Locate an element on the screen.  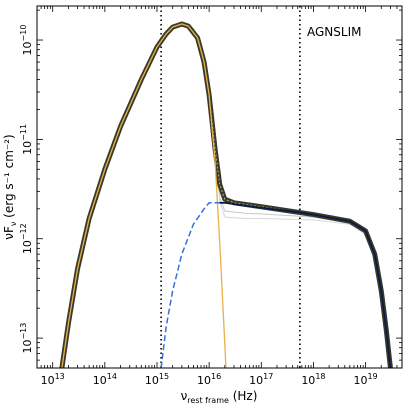
y-tick-labels: 10−13 10−12 10−11 10−10 is located at coordinates (26, 189).